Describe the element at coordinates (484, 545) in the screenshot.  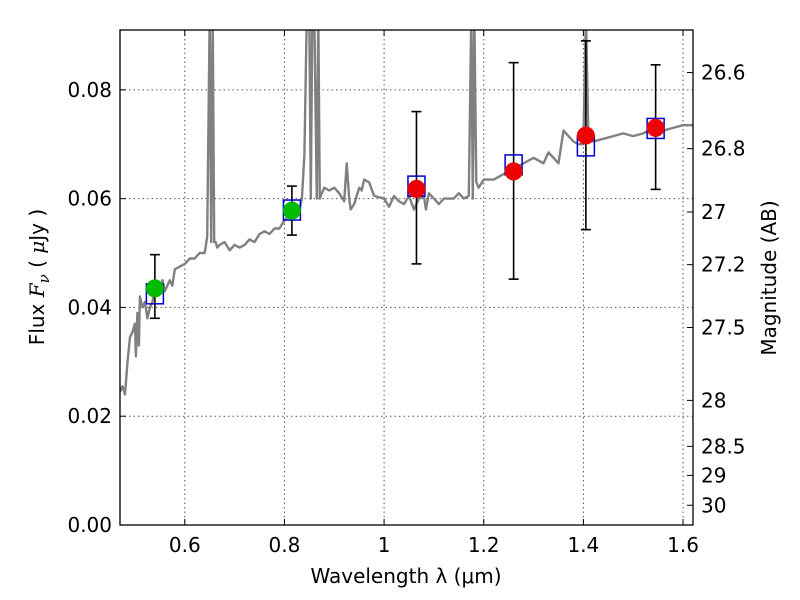
I see `x-tick-label: 1.2` at that location.